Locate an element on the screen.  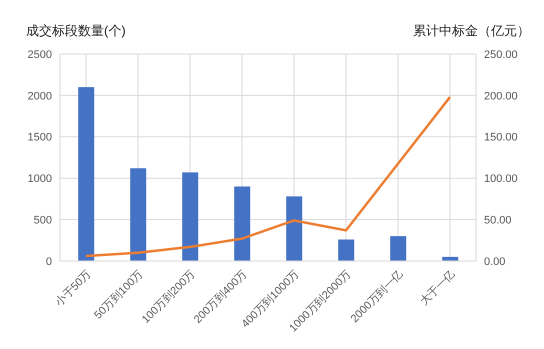
y-tick-label: 1500 is located at coordinates (40, 138).